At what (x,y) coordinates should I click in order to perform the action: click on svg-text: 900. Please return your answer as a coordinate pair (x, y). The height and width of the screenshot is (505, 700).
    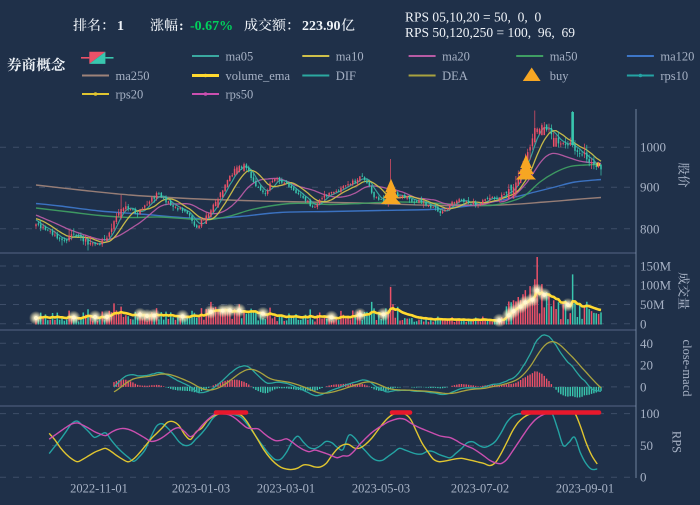
    Looking at the image, I should click on (650, 187).